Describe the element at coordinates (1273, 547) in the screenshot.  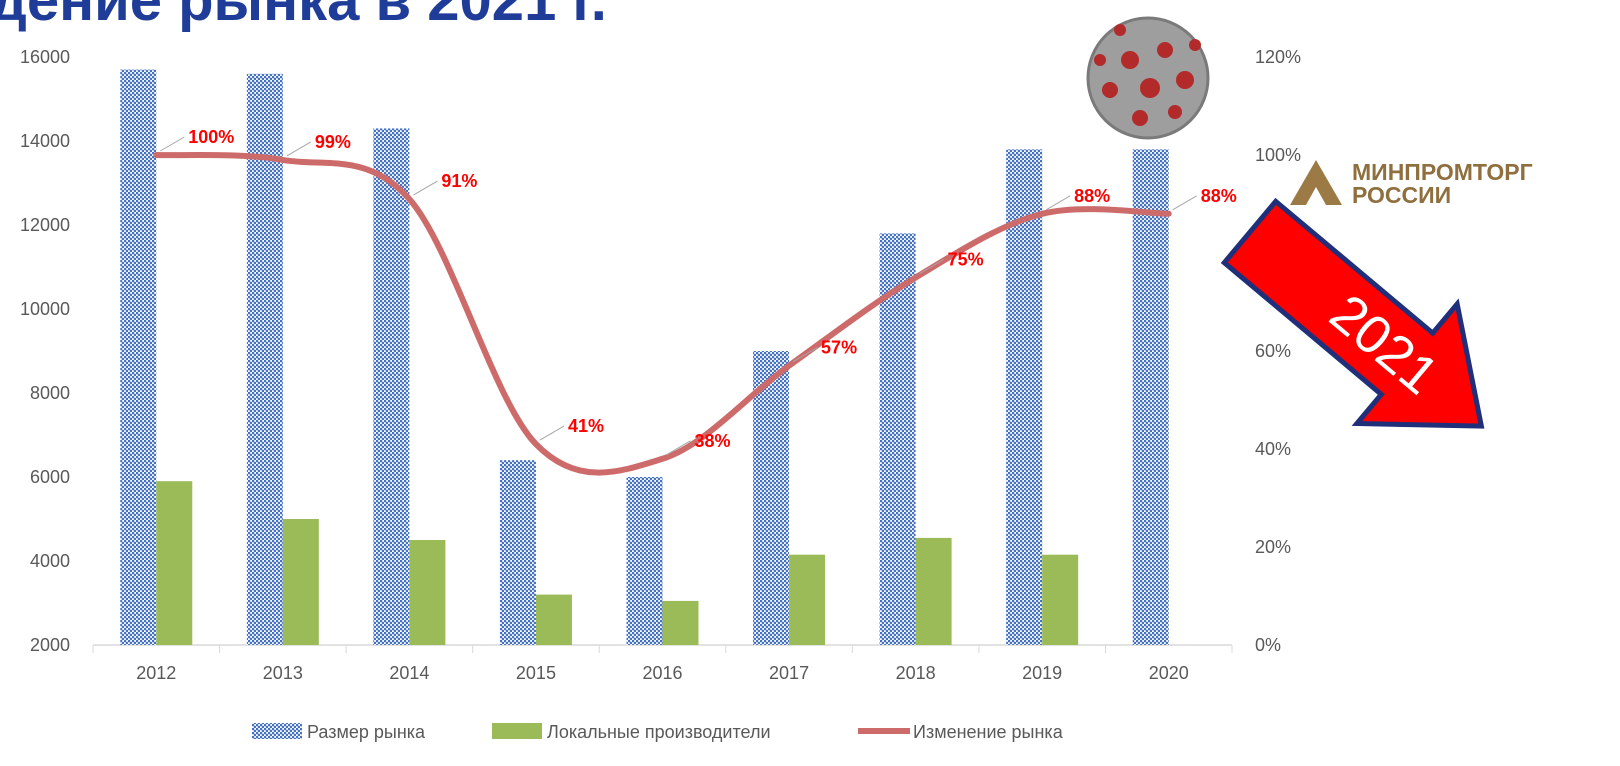
I see `y2-tick-label: 20%` at that location.